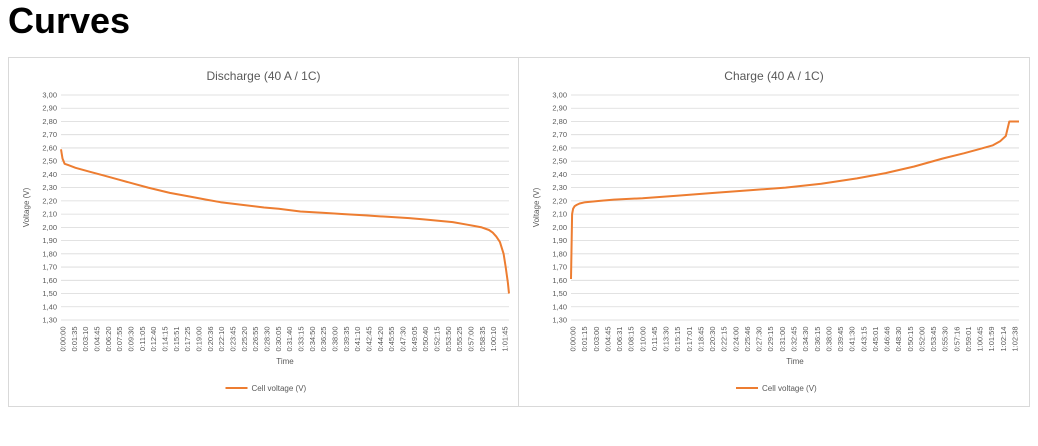 Image resolution: width=1038 pixels, height=446 pixels. I want to click on y-tick-label: 1,40, so click(49, 306).